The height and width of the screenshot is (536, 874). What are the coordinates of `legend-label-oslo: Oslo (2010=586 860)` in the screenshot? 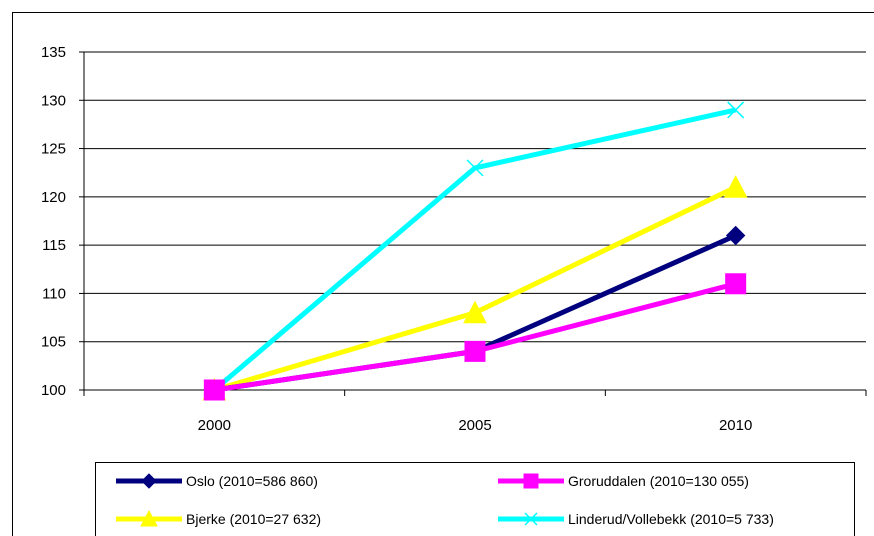 It's located at (252, 481).